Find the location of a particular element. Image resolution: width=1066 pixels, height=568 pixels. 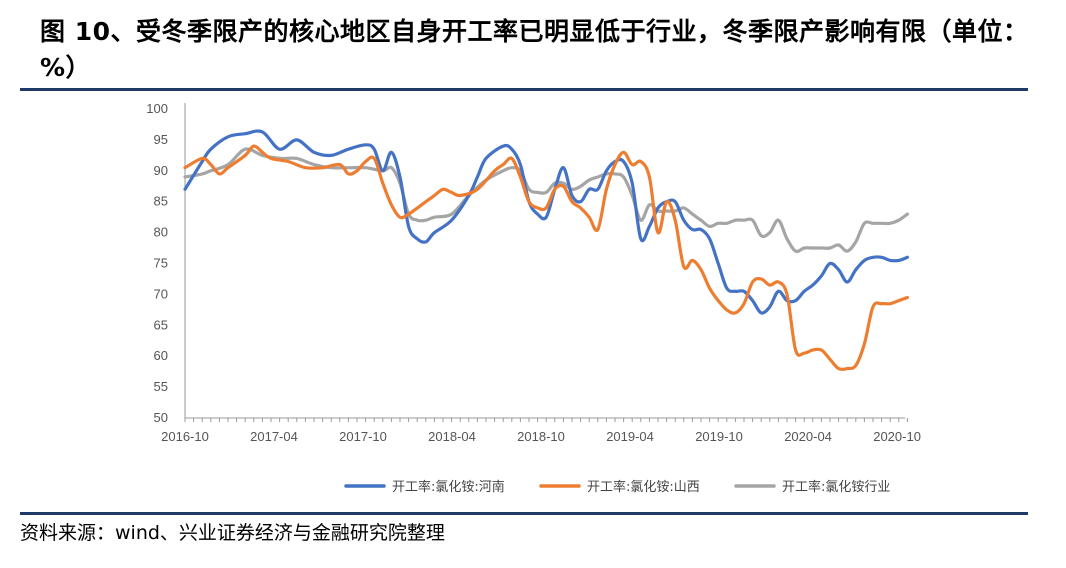

x-tick-label: 2020-04 is located at coordinates (808, 436).